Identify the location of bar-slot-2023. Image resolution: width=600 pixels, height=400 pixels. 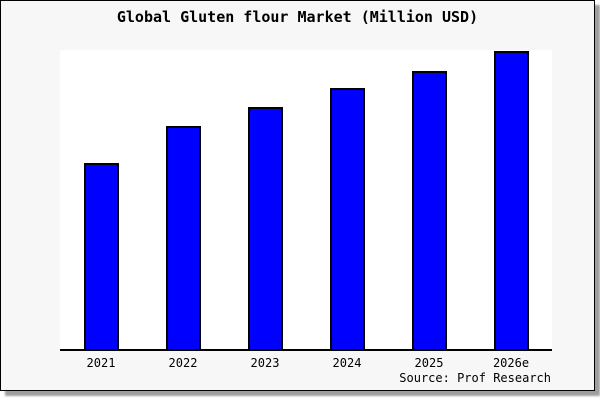
(265, 199).